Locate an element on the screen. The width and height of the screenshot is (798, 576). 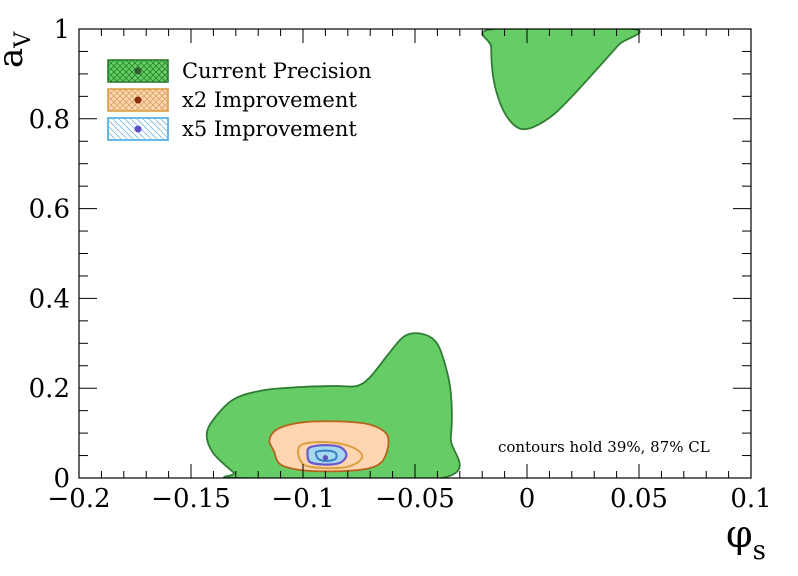
legend-entry-x5-improvement: x5 Improvement is located at coordinates (232, 129).